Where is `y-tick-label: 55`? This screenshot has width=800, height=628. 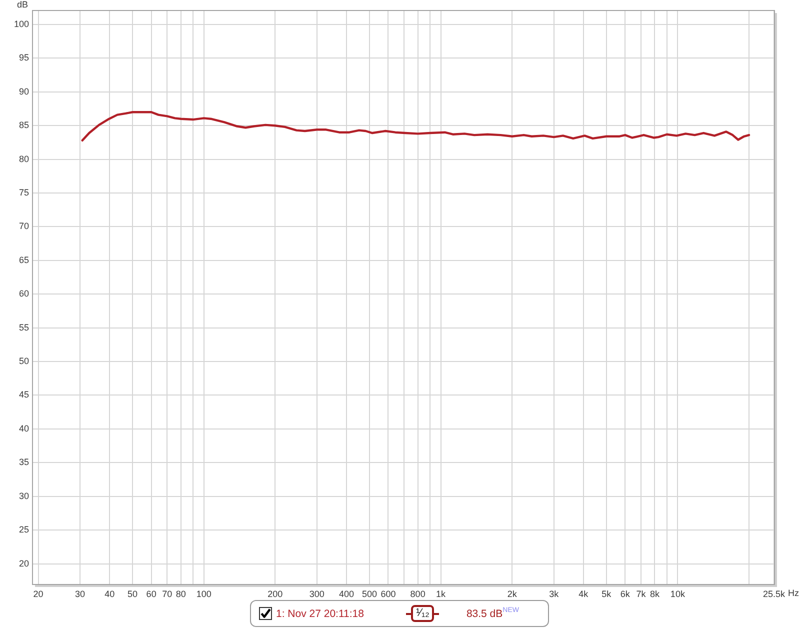
y-tick-label: 55 is located at coordinates (23, 327).